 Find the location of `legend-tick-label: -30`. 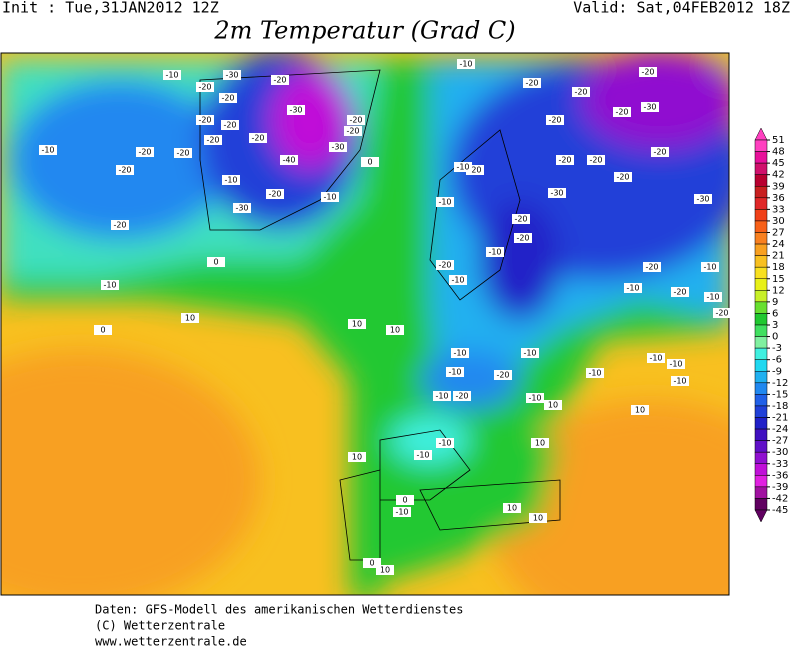

legend-tick-label: -30 is located at coordinates (780, 452).